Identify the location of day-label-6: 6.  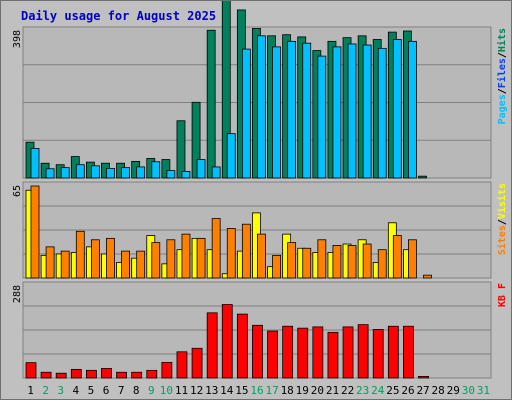
(106, 390).